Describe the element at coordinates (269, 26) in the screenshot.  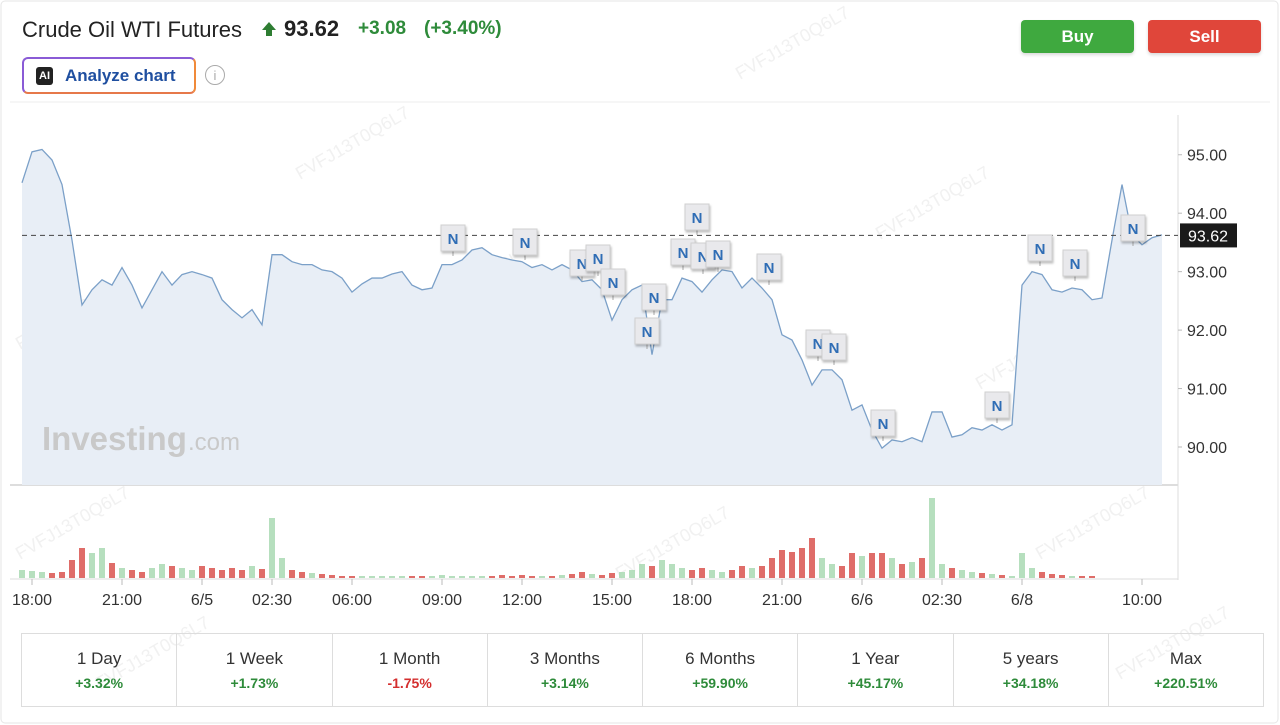
I see `up-arrow` at that location.